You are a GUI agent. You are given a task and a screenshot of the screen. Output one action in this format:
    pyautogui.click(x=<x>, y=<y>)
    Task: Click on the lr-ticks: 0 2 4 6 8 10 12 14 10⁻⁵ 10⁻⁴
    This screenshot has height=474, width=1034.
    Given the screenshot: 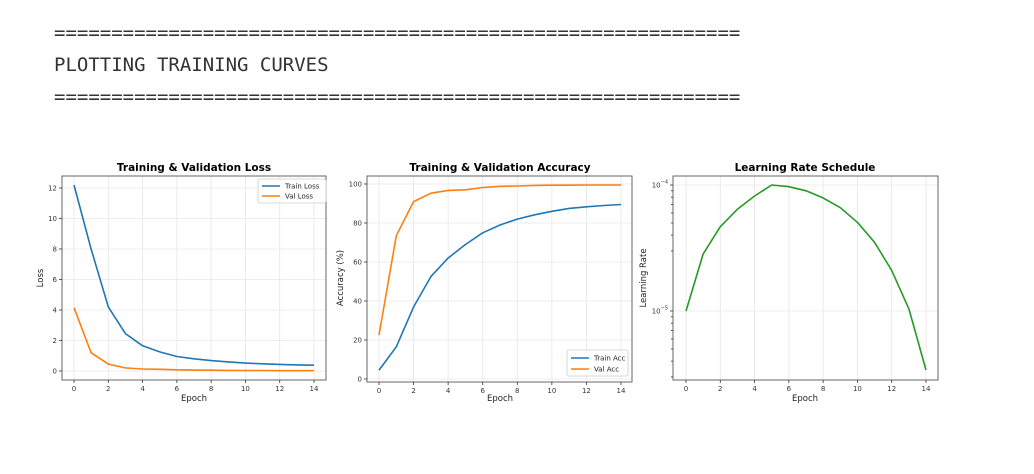 What is the action you would take?
    pyautogui.click(x=791, y=287)
    